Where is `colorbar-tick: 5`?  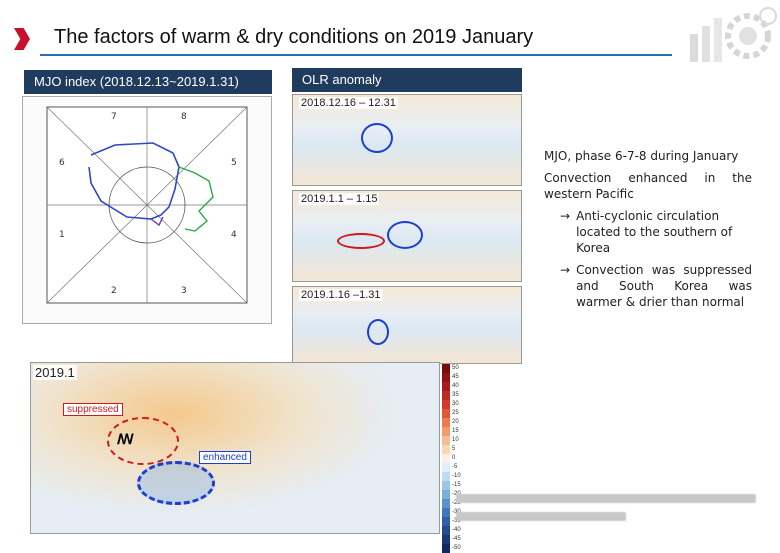 colorbar-tick: 5 is located at coordinates (454, 449).